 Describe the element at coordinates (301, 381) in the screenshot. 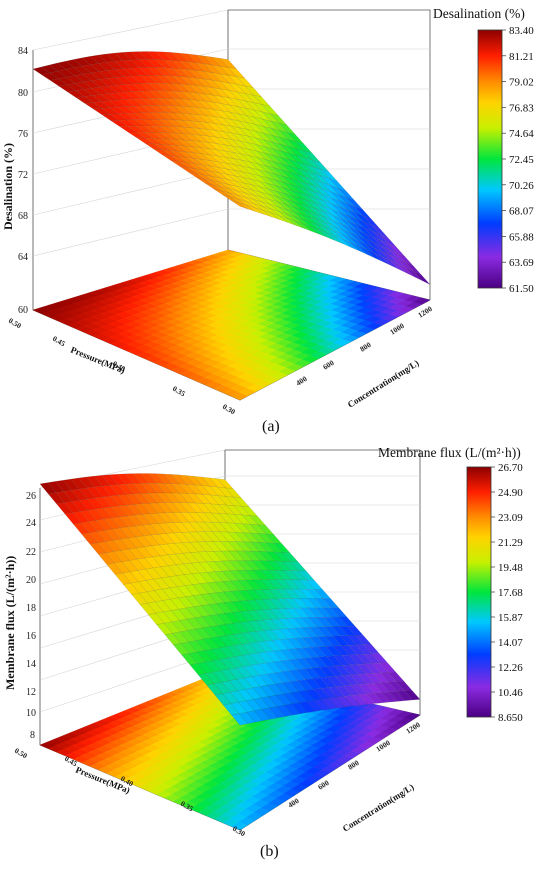

I see `y-tick: 400` at that location.